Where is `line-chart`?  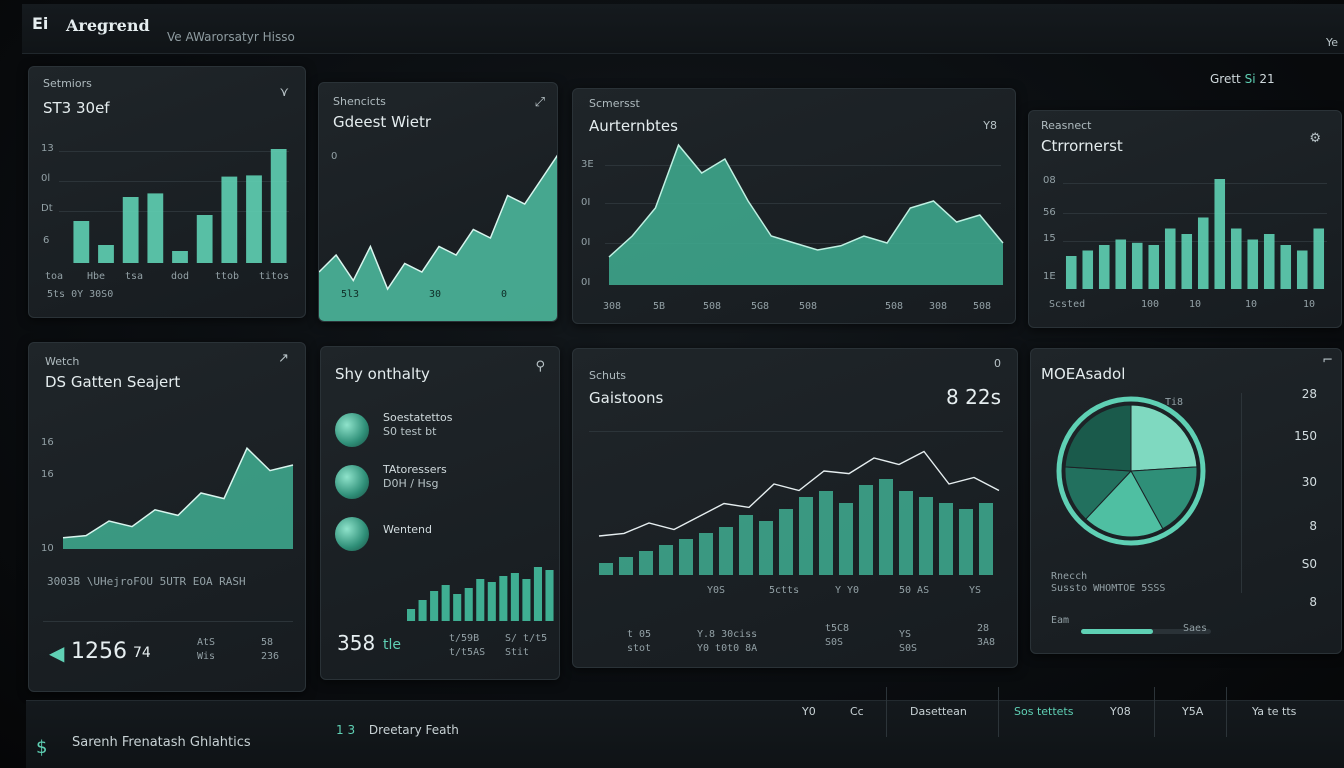
line-chart is located at coordinates (799, 512).